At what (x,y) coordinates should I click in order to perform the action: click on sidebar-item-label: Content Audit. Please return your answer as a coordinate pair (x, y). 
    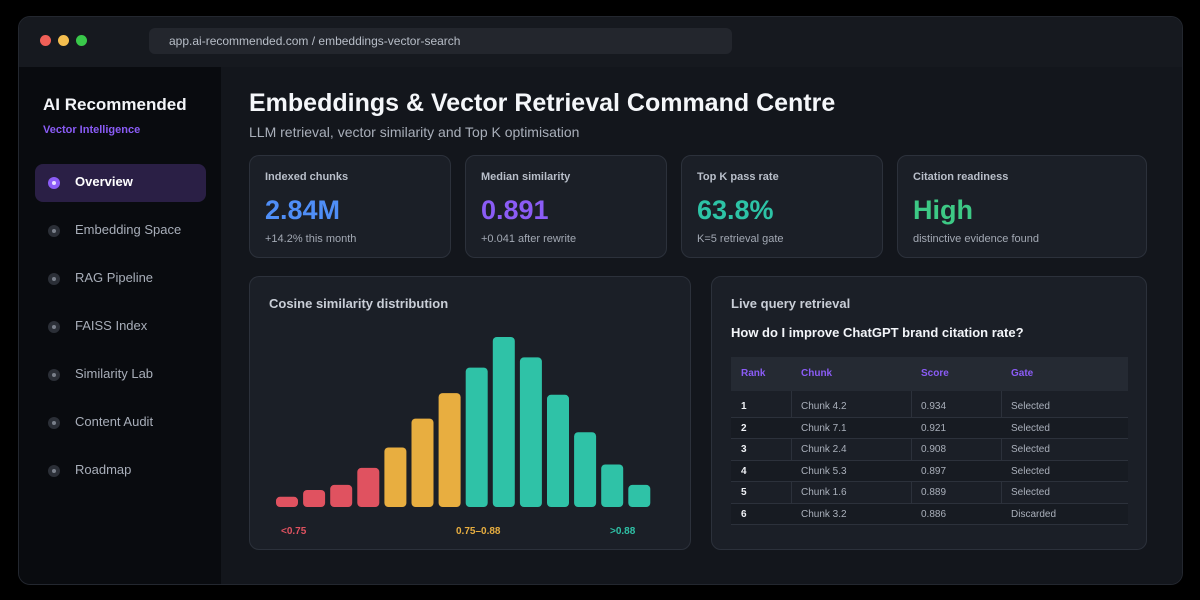
    Looking at the image, I should click on (114, 421).